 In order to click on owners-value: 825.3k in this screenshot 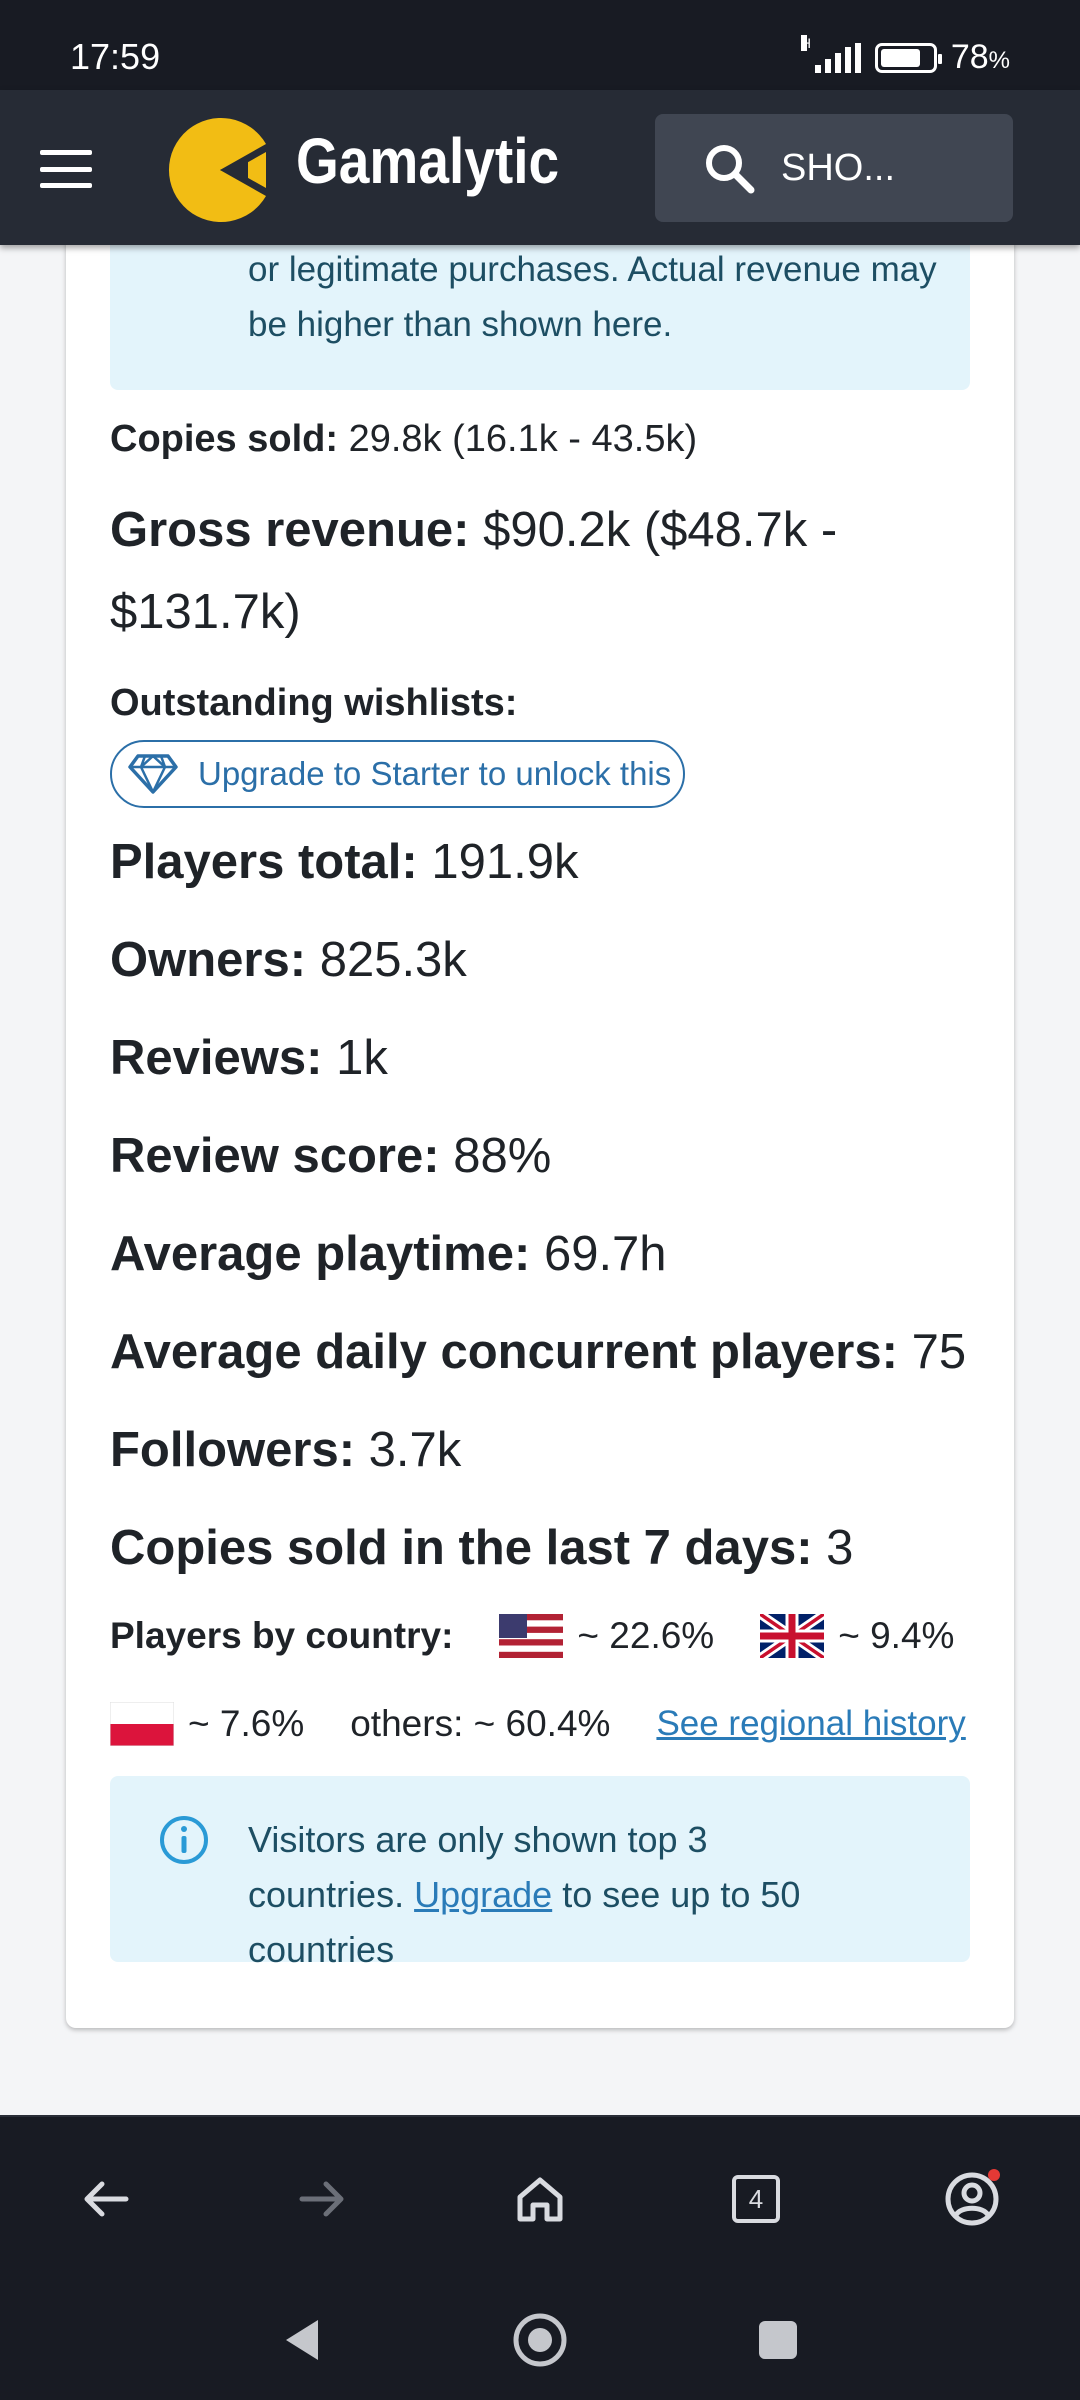, I will do `click(393, 960)`.